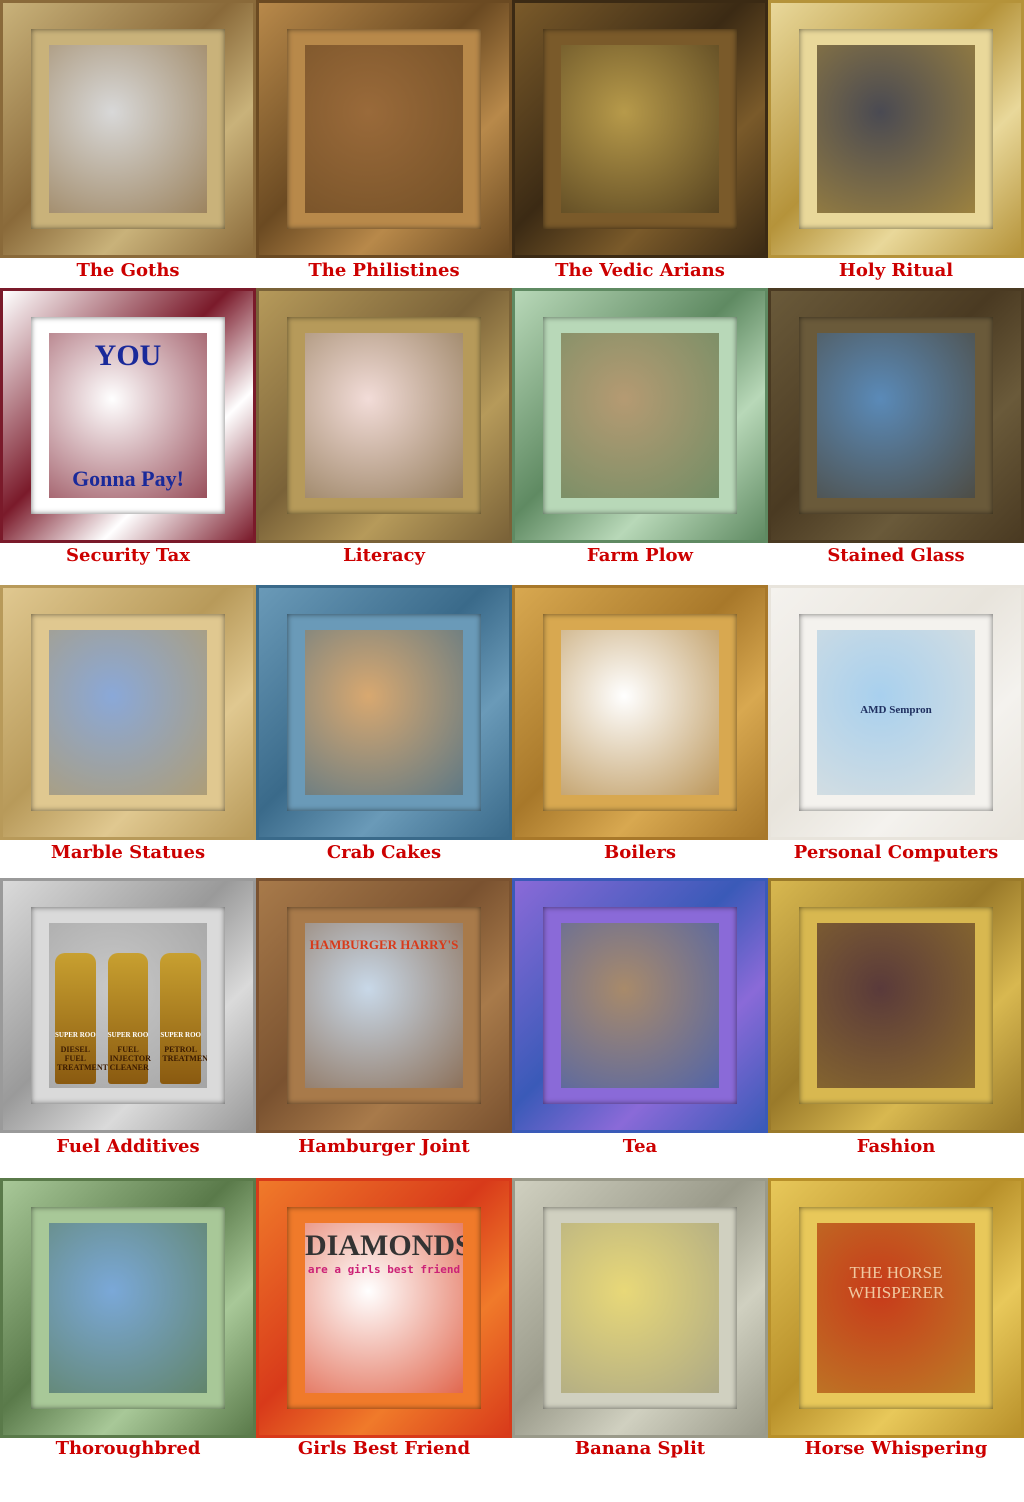 This screenshot has height=1502, width=1024. I want to click on chariot-battle-painting-image, so click(640, 129).